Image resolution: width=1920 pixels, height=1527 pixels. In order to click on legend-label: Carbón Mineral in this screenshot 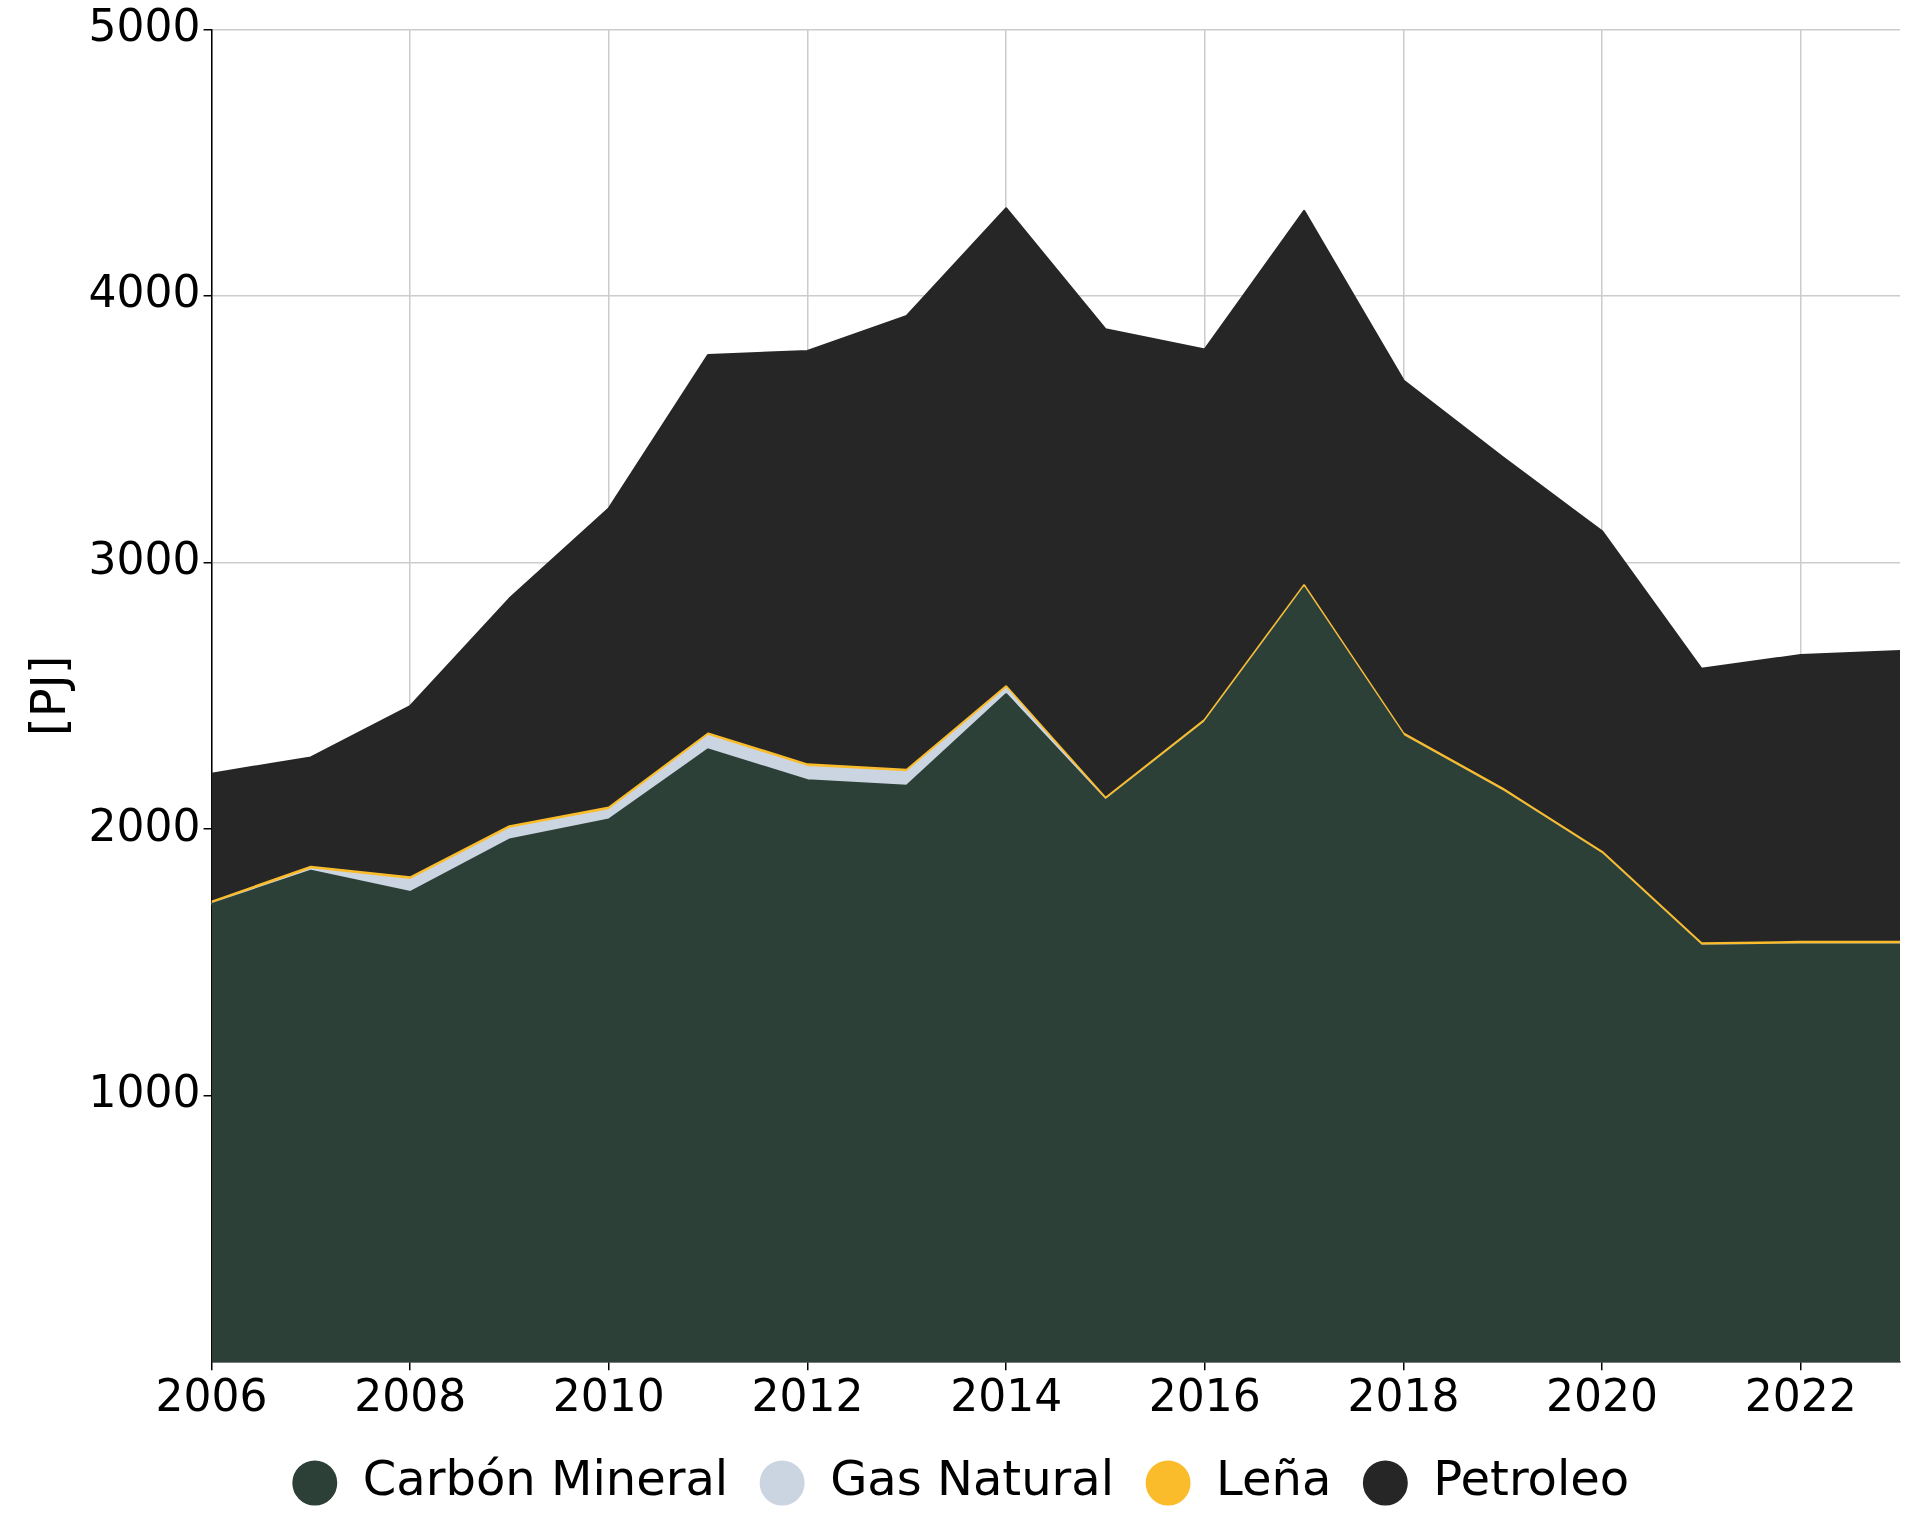, I will do `click(545, 1478)`.